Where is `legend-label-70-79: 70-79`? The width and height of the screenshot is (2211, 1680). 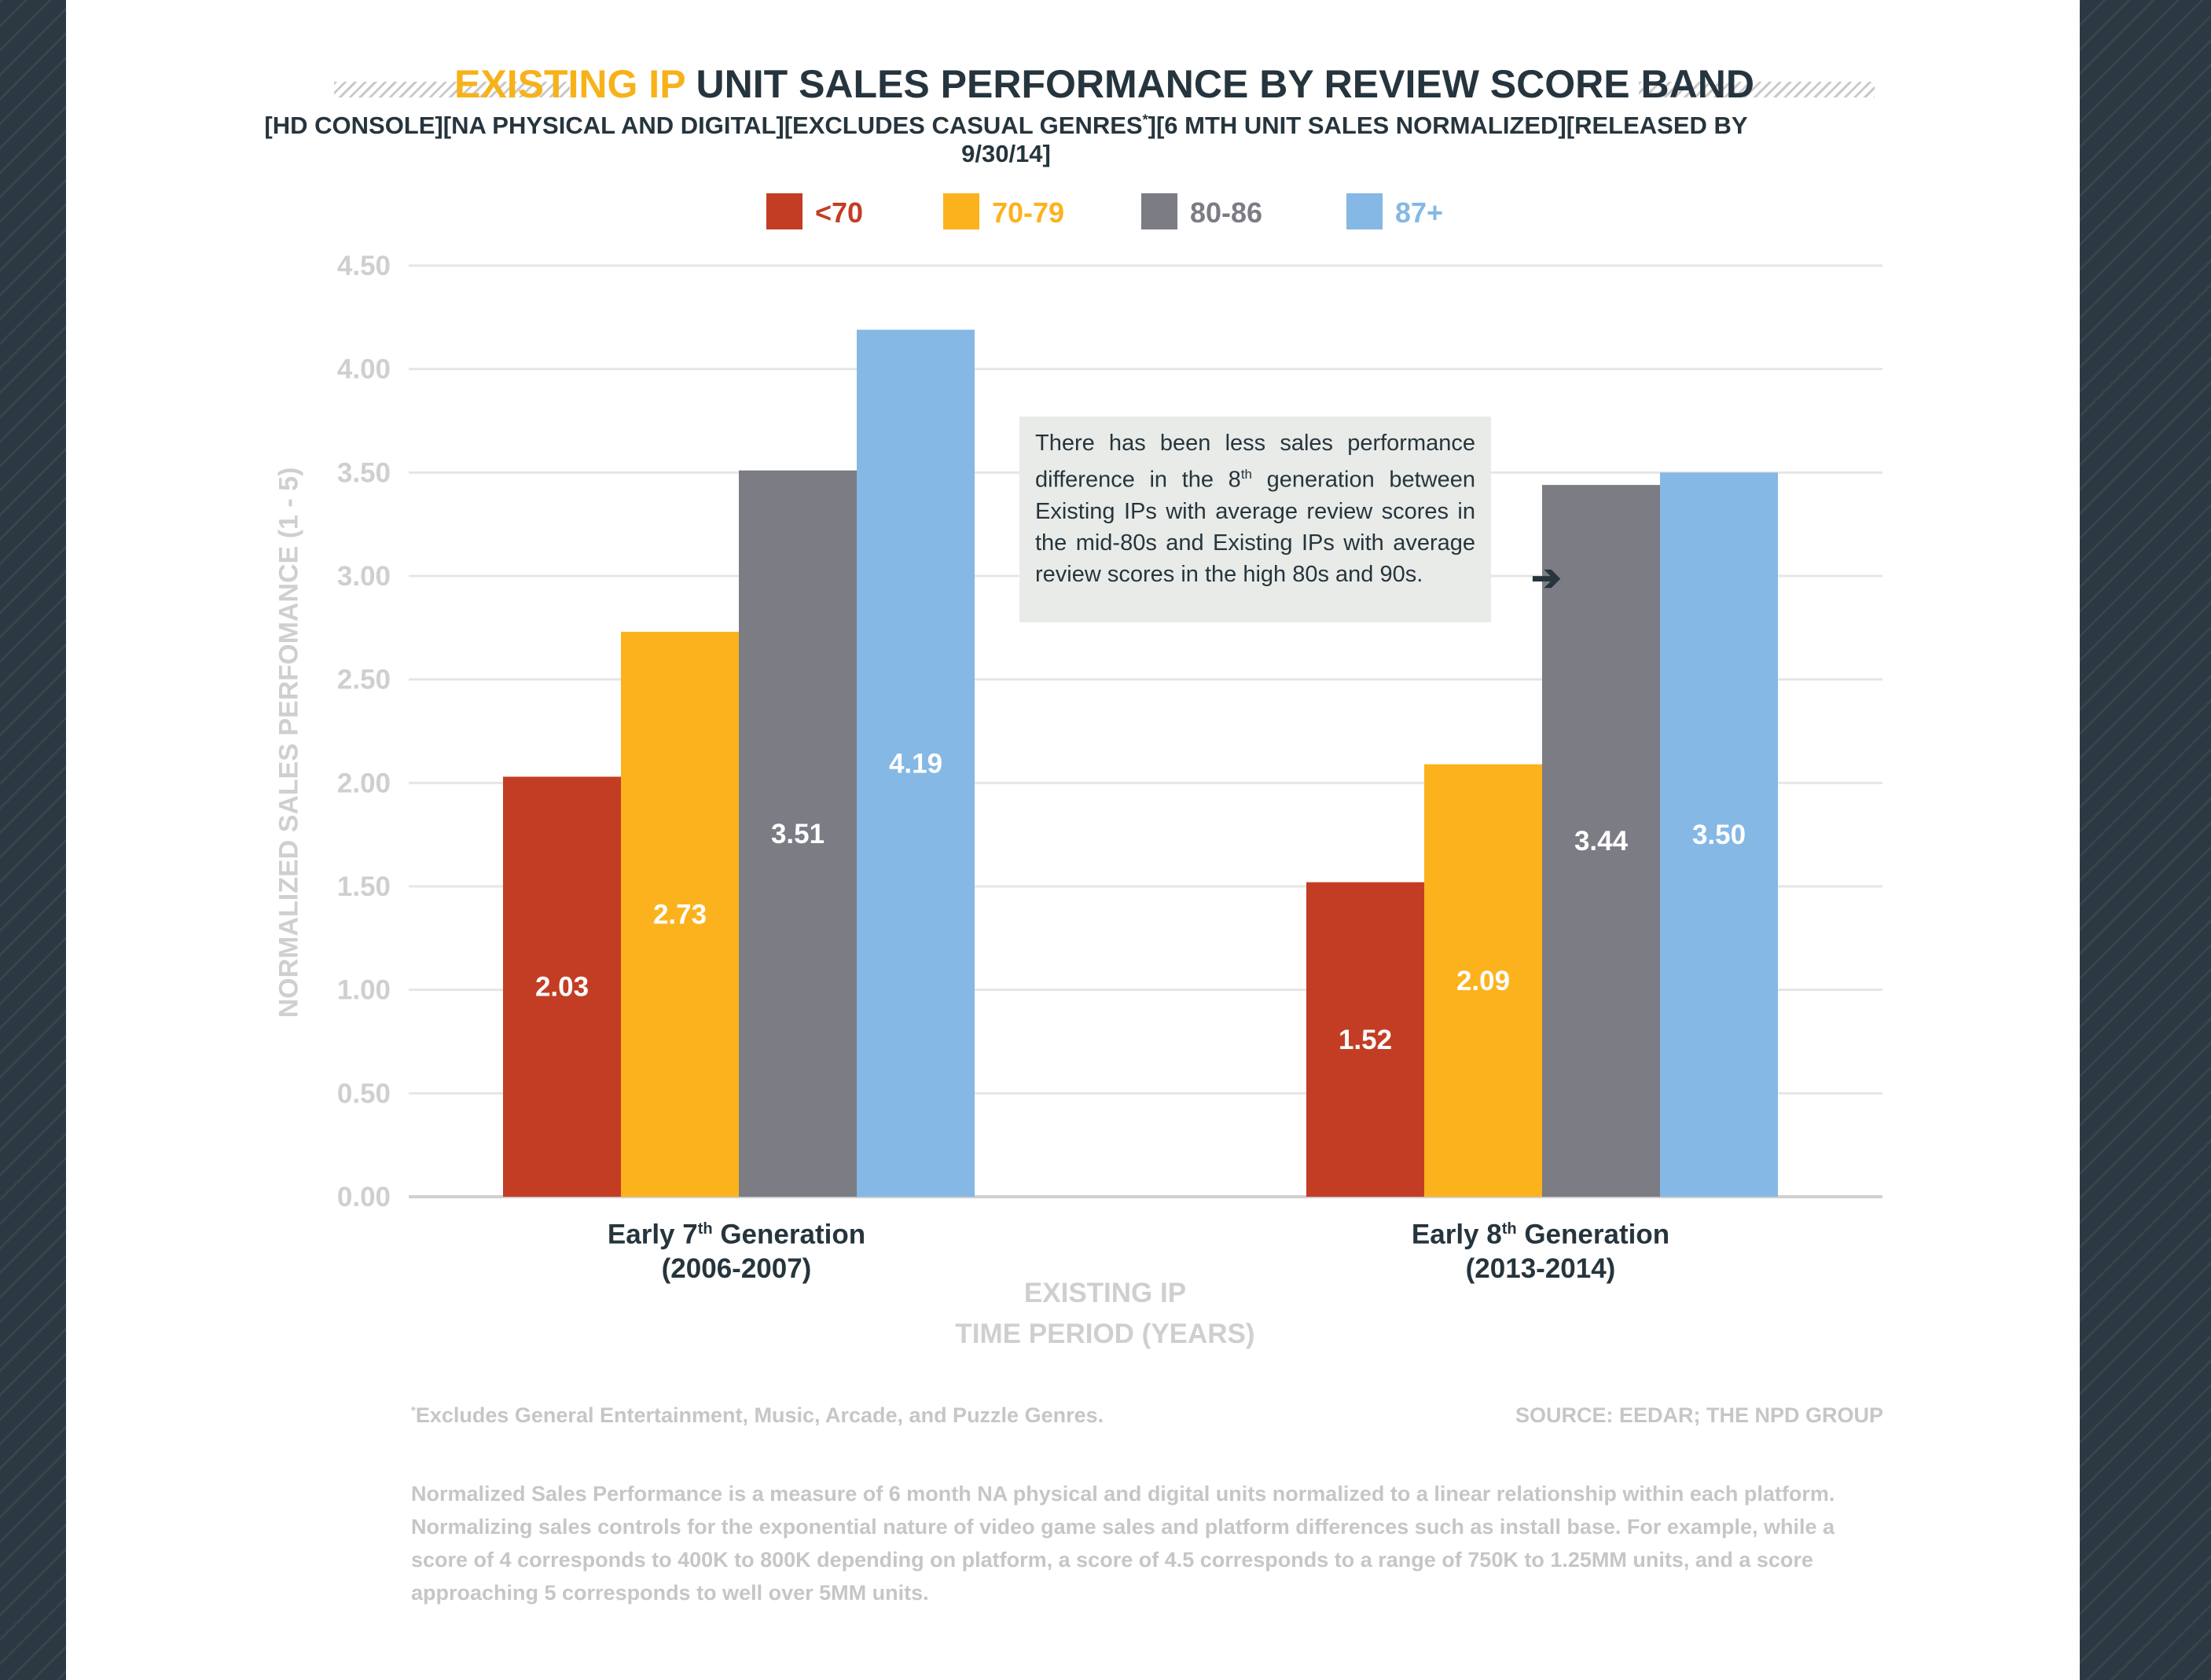 legend-label-70-79: 70-79 is located at coordinates (1029, 212).